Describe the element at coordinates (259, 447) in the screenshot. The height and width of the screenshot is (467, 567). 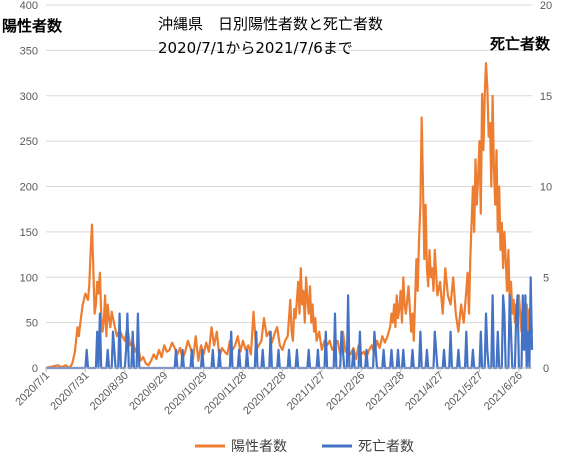
I see `legend-label-positives: 陽性者数` at that location.